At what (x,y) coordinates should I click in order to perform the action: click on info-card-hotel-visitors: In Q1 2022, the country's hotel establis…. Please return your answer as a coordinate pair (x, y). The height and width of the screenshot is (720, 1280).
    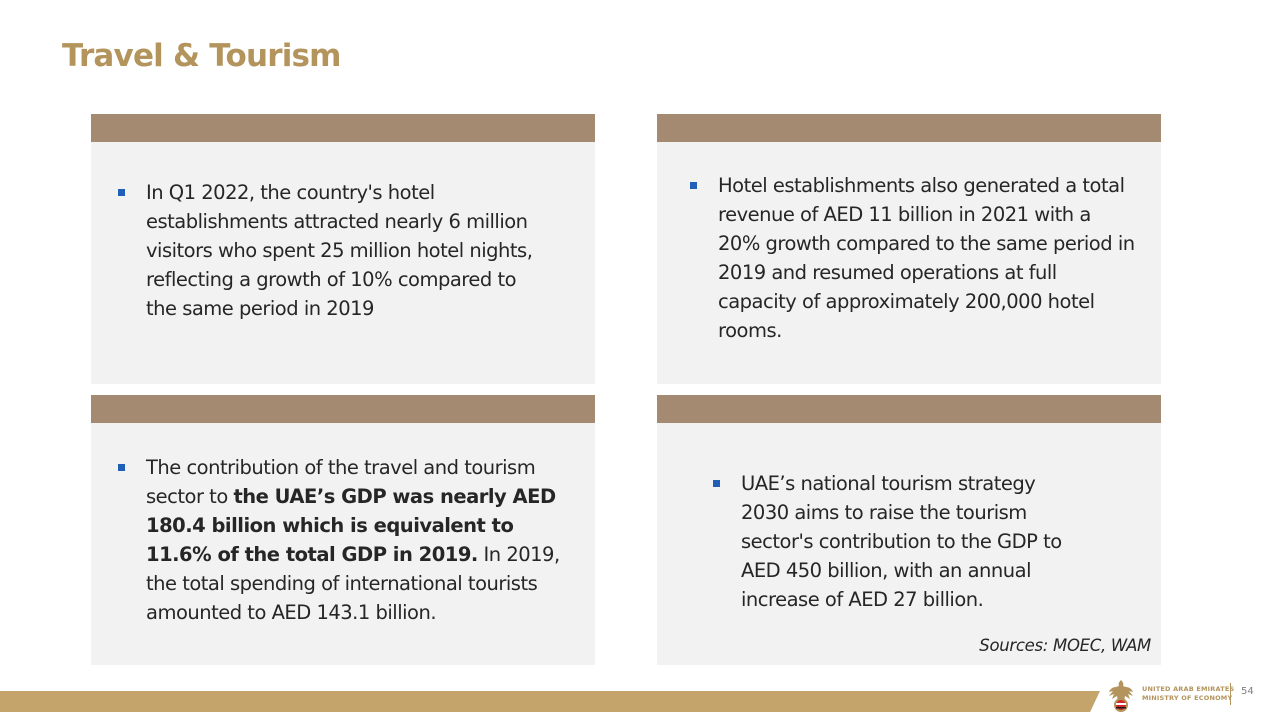
    Looking at the image, I should click on (343, 249).